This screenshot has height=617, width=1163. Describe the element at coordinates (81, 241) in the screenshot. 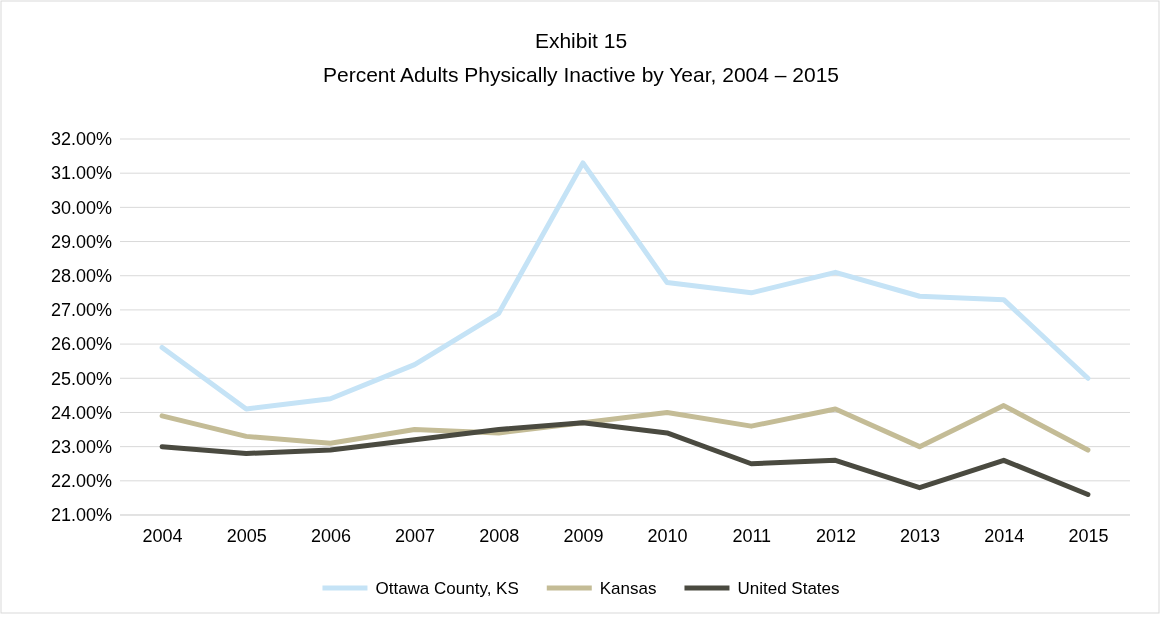

I see `y-tick-label: 29.00%` at that location.